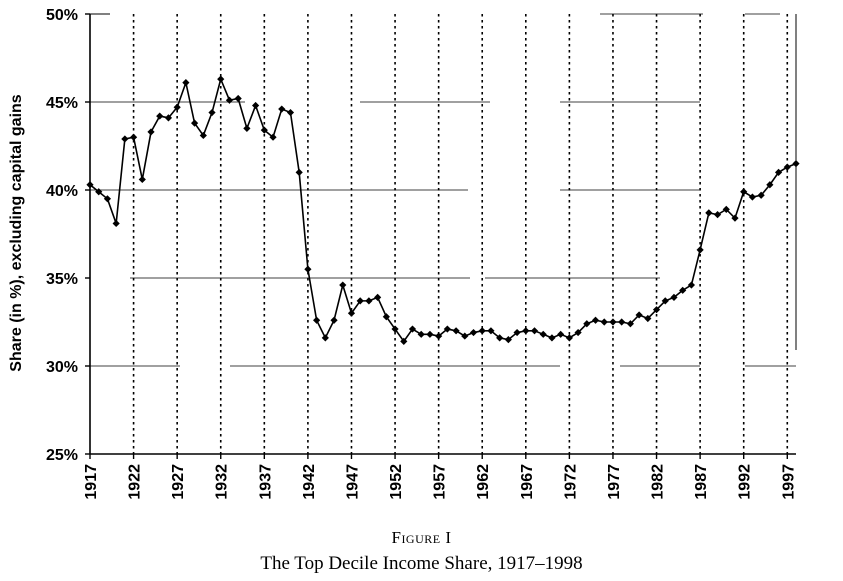 The height and width of the screenshot is (581, 843). I want to click on figure-label: Figure I, so click(421, 537).